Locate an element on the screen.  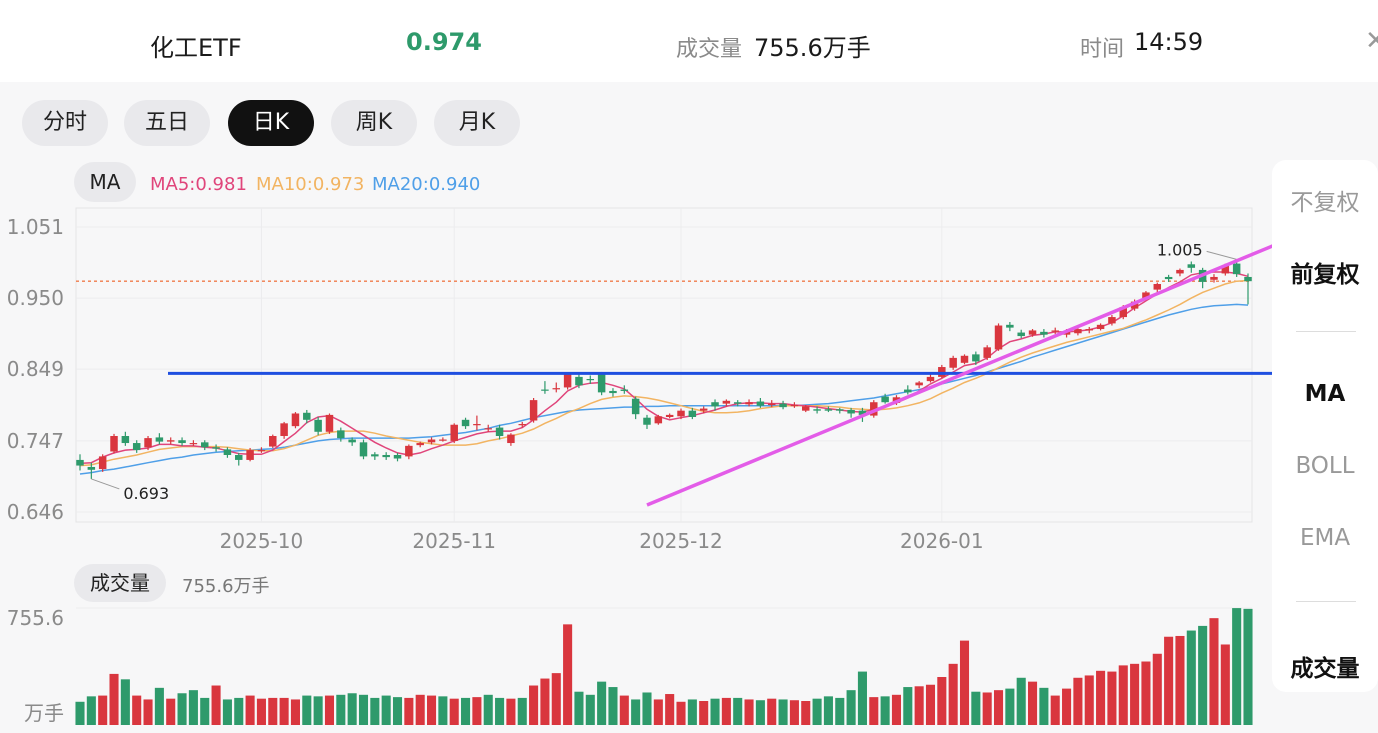
x-tick-label: 2026-01 is located at coordinates (942, 541).